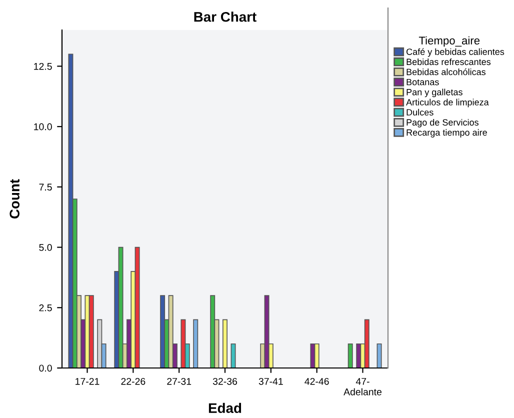 This screenshot has height=418, width=514. What do you see at coordinates (45, 247) in the screenshot?
I see `y-tick-label: 5.0` at bounding box center [45, 247].